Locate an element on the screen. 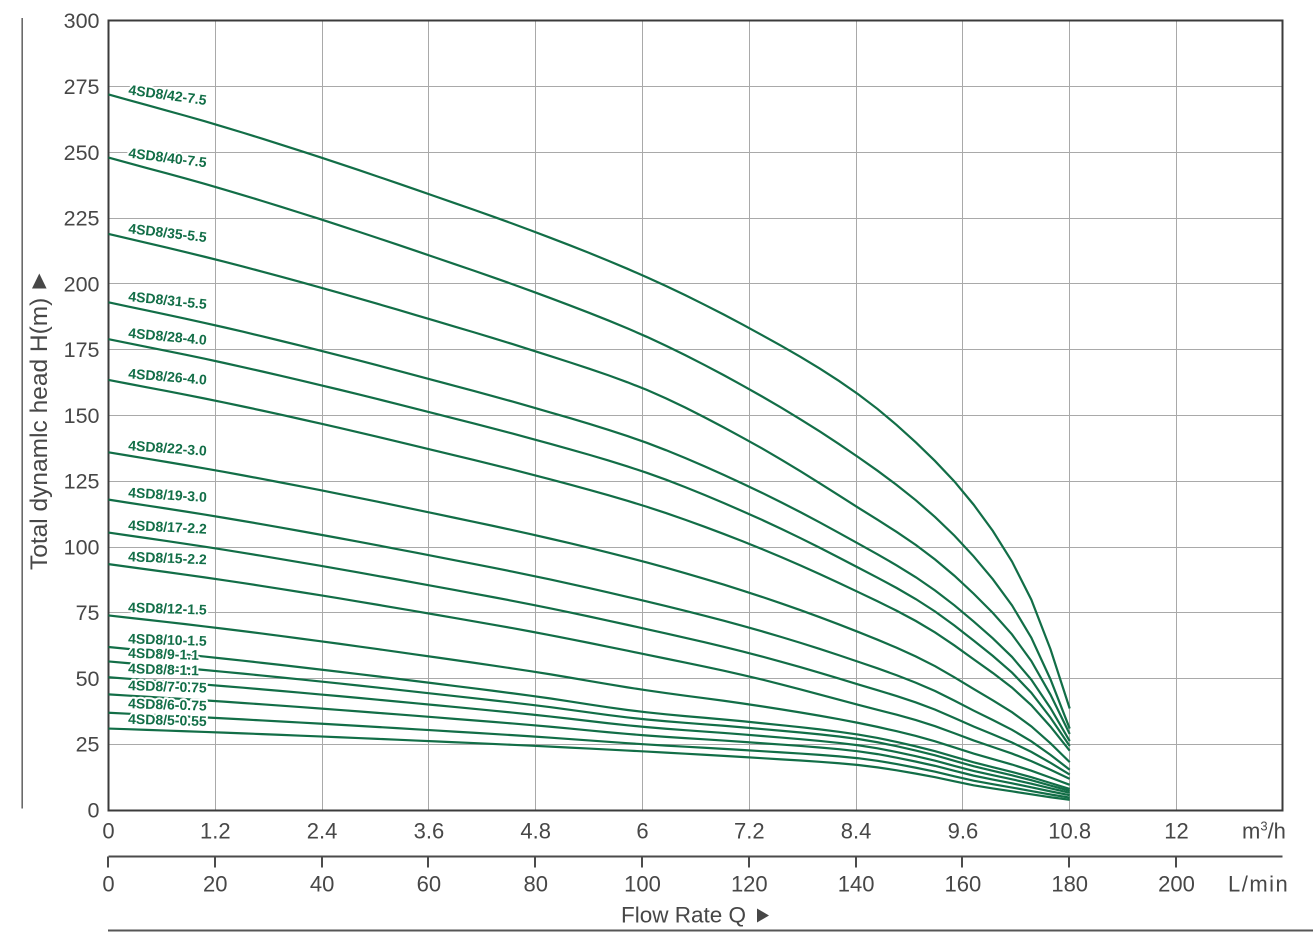 Image resolution: width=1315 pixels, height=948 pixels. svg-text: 300 is located at coordinates (82, 21).